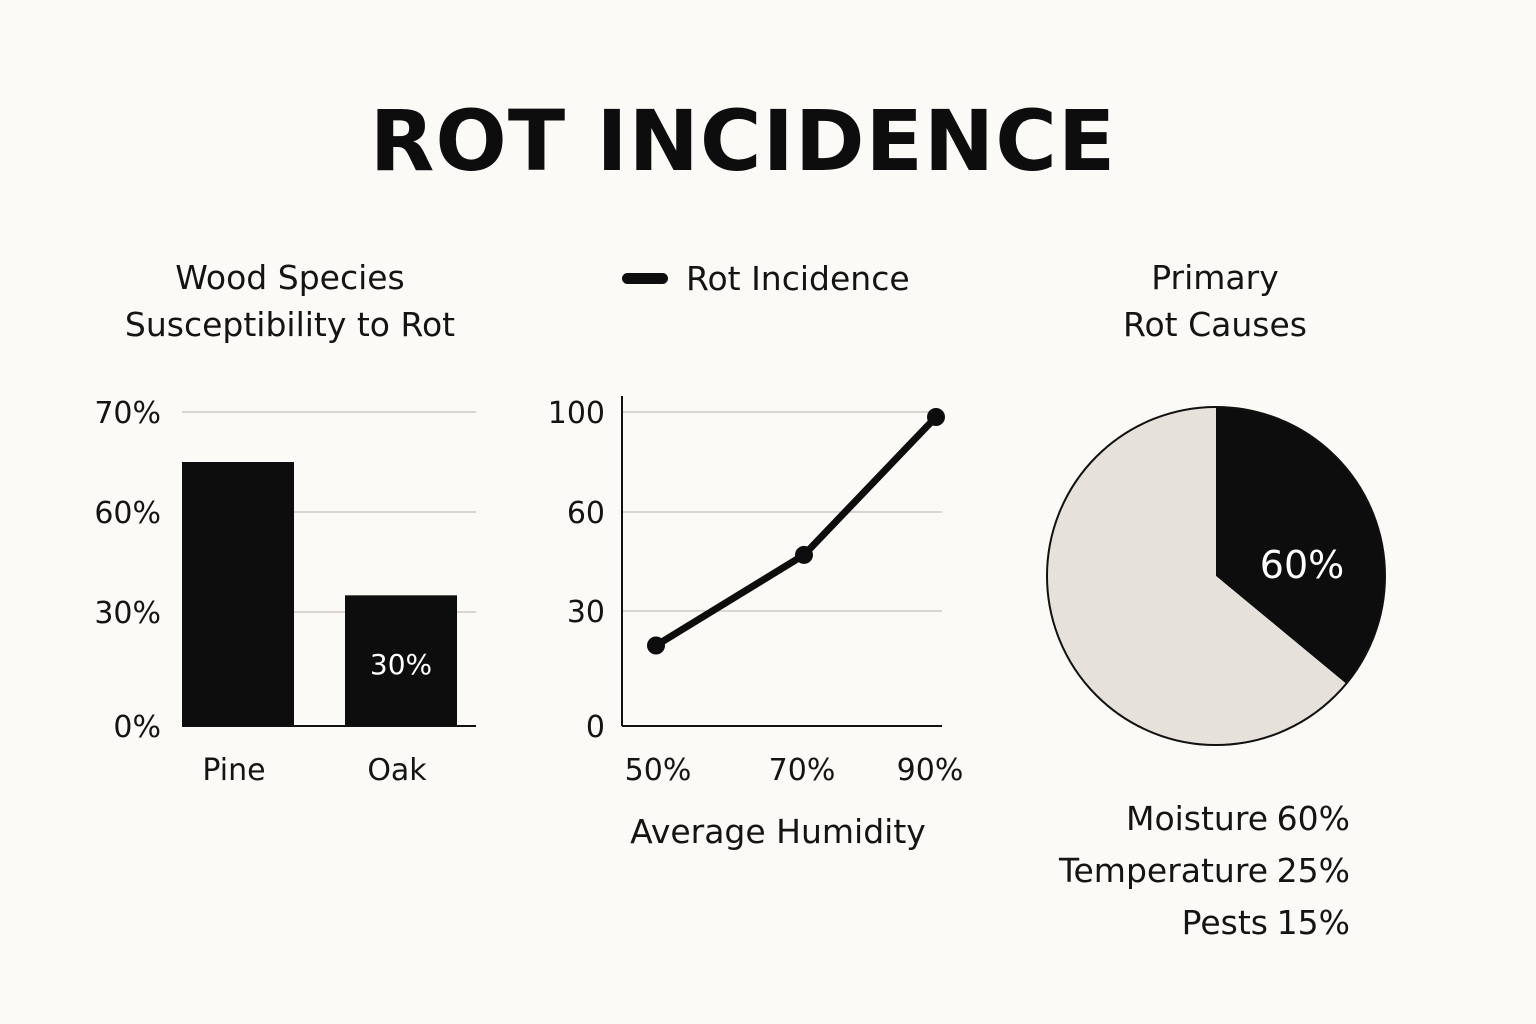  I want to click on pie-legend: Moisture 60% Temperature 25% Pests 15%, so click(1190, 870).